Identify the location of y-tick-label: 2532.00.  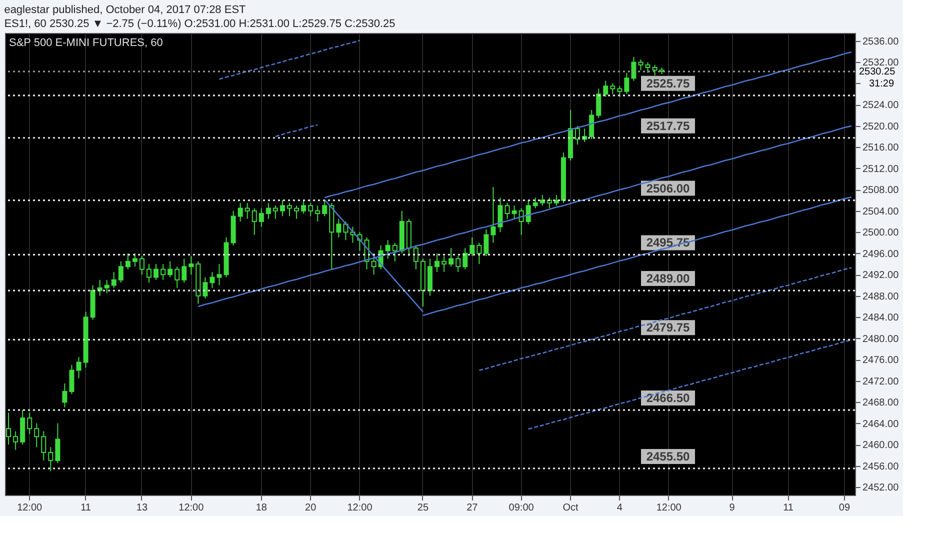
(881, 63).